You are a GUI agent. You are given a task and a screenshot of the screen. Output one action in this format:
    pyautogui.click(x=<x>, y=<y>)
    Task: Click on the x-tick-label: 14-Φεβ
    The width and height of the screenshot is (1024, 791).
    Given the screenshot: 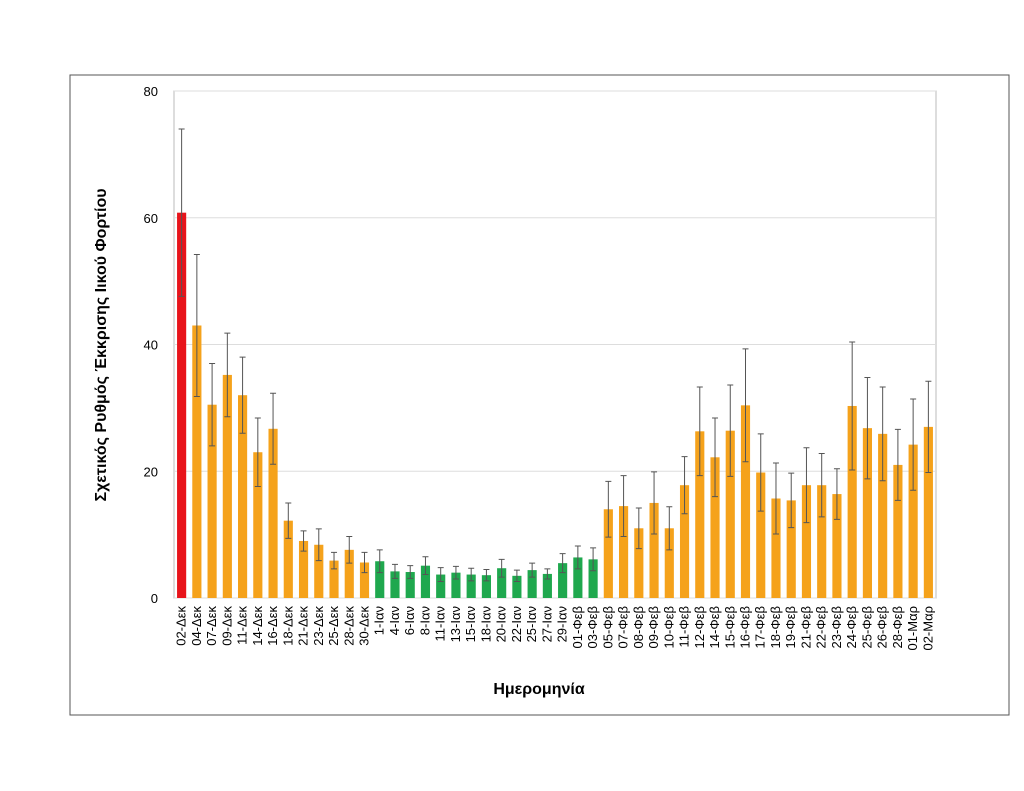 What is the action you would take?
    pyautogui.click(x=714, y=627)
    